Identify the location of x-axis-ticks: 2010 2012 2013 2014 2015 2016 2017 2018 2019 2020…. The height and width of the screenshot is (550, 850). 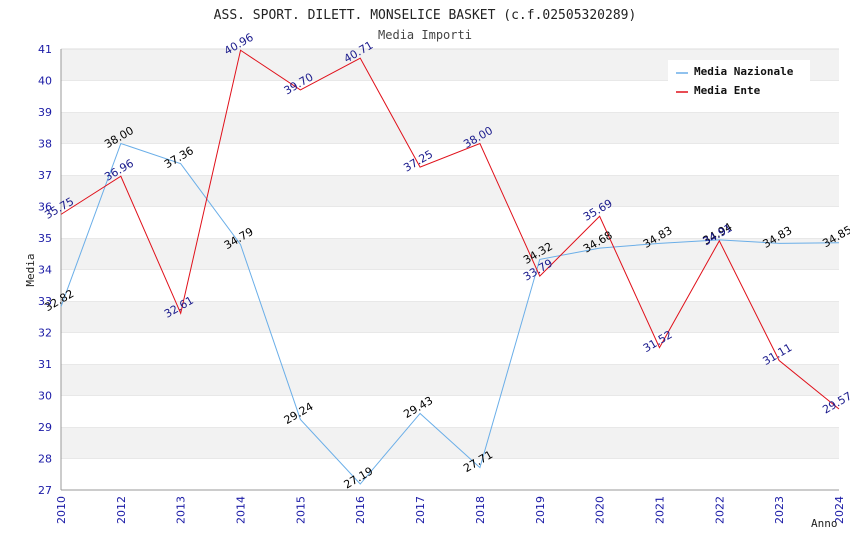
(450, 510).